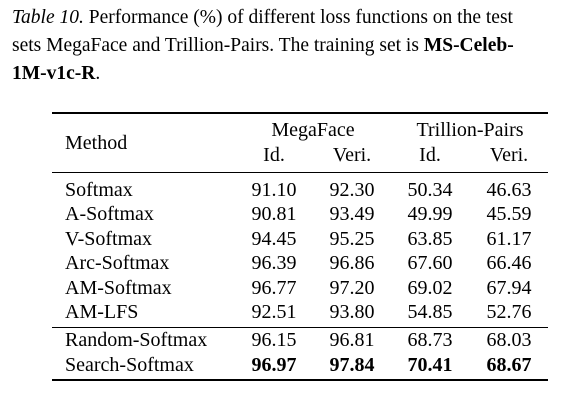 The image size is (581, 405). I want to click on method-name: V-Softmax, so click(109, 238).